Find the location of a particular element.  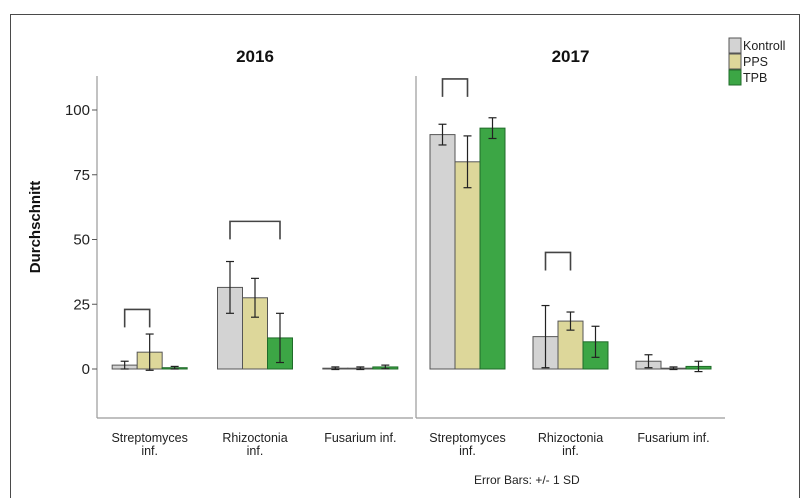

legend-swatch-TPB is located at coordinates (735, 77).